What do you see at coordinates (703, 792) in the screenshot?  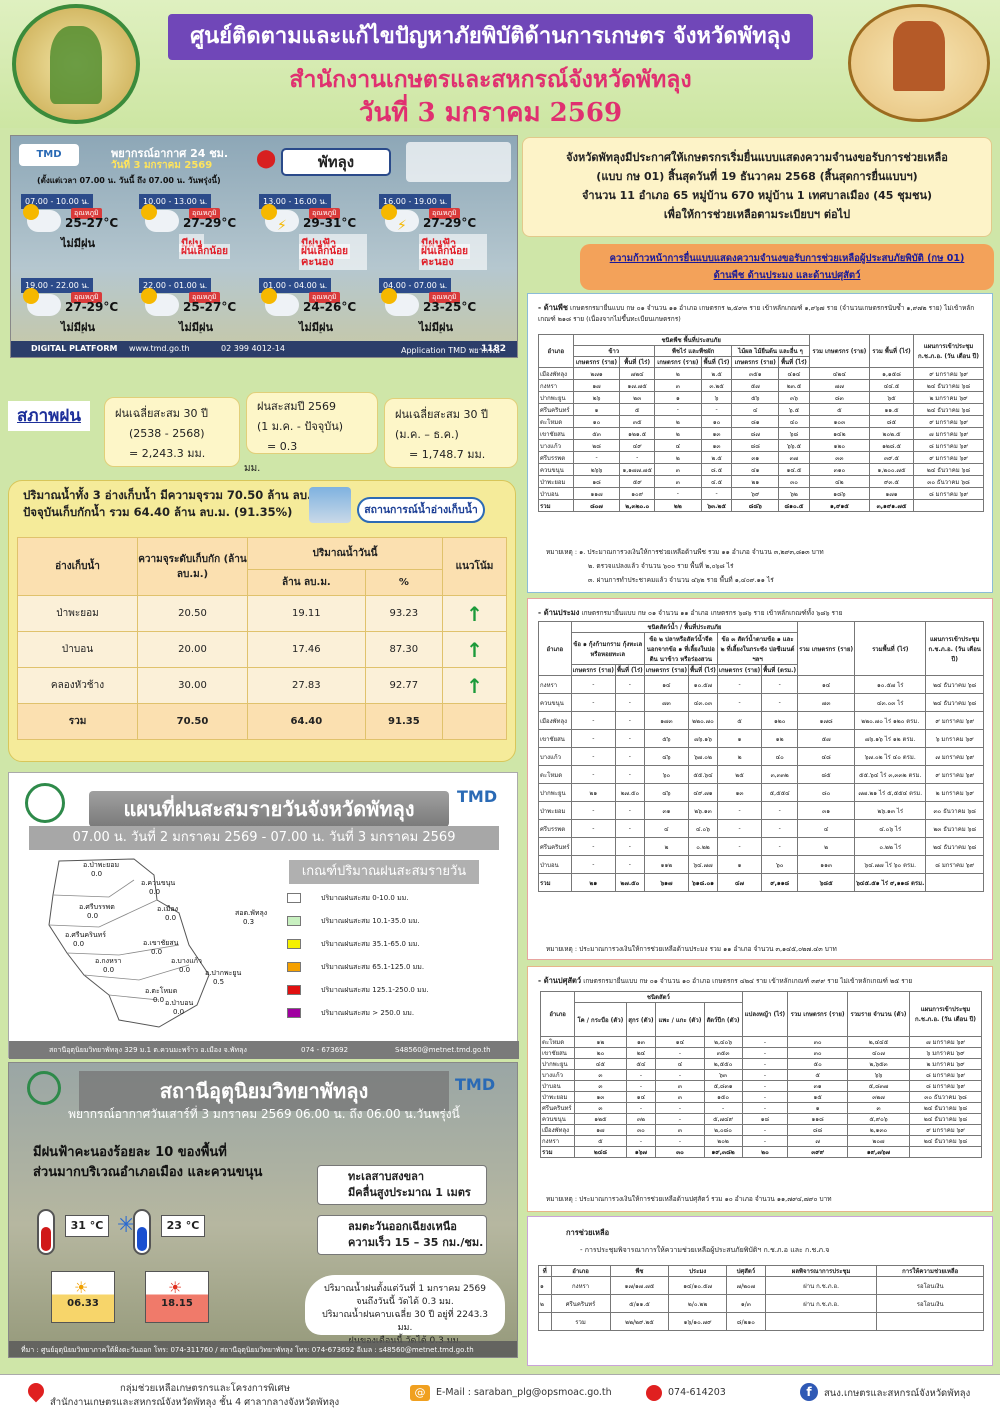 I see `table-cell: ๔๙.๗๑` at bounding box center [703, 792].